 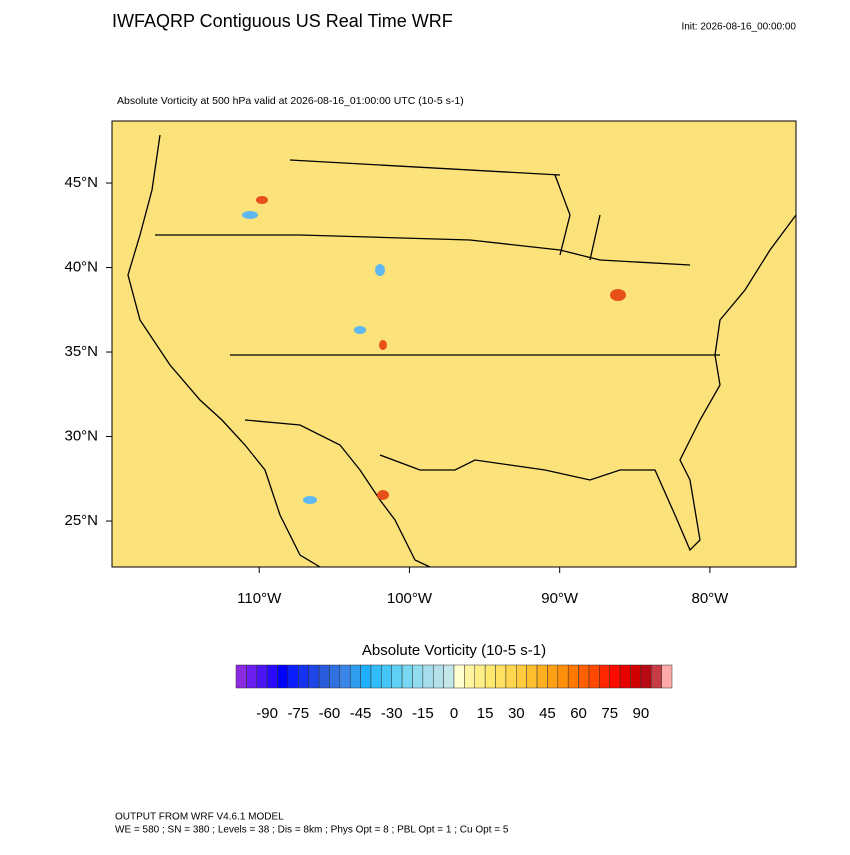 What do you see at coordinates (578, 713) in the screenshot?
I see `colorbar-tick-label: 60` at bounding box center [578, 713].